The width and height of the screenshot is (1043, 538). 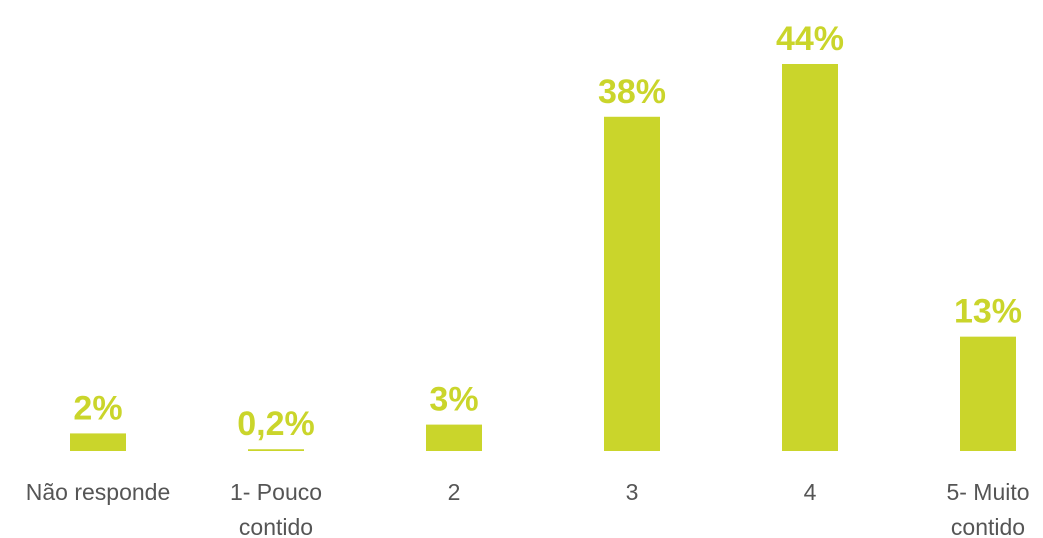 I want to click on category-label-5-line-1: contido, so click(x=988, y=526).